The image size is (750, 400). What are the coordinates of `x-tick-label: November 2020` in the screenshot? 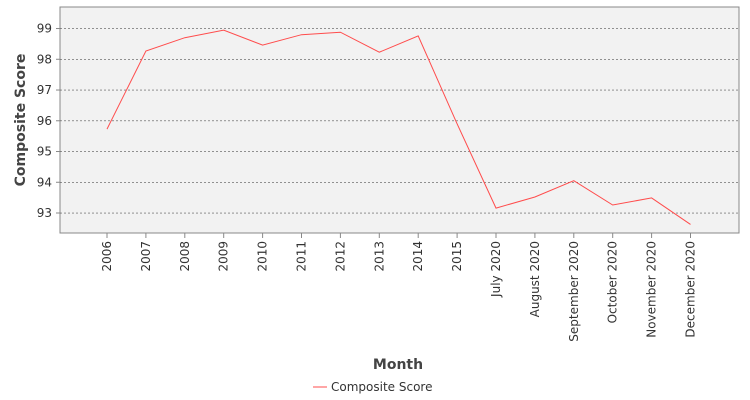 It's located at (652, 289).